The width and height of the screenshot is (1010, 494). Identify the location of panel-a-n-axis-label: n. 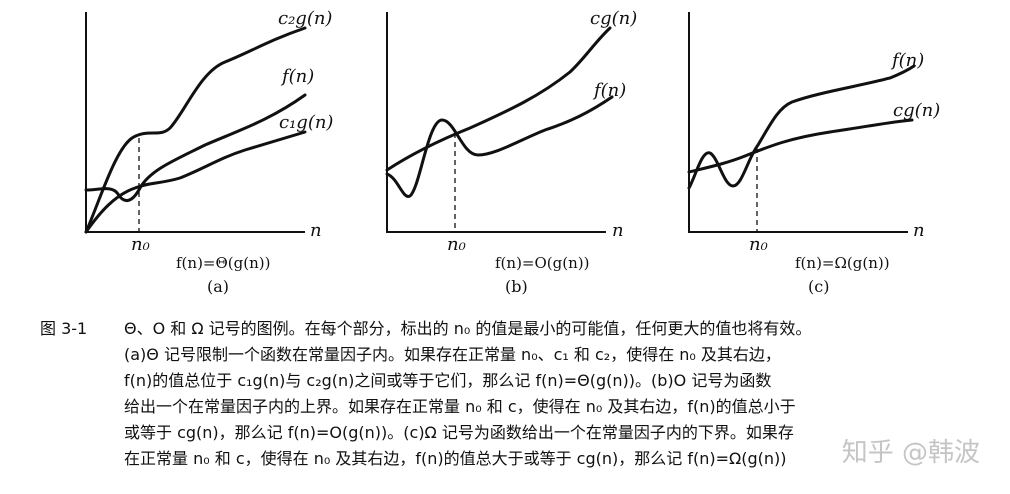
(316, 230).